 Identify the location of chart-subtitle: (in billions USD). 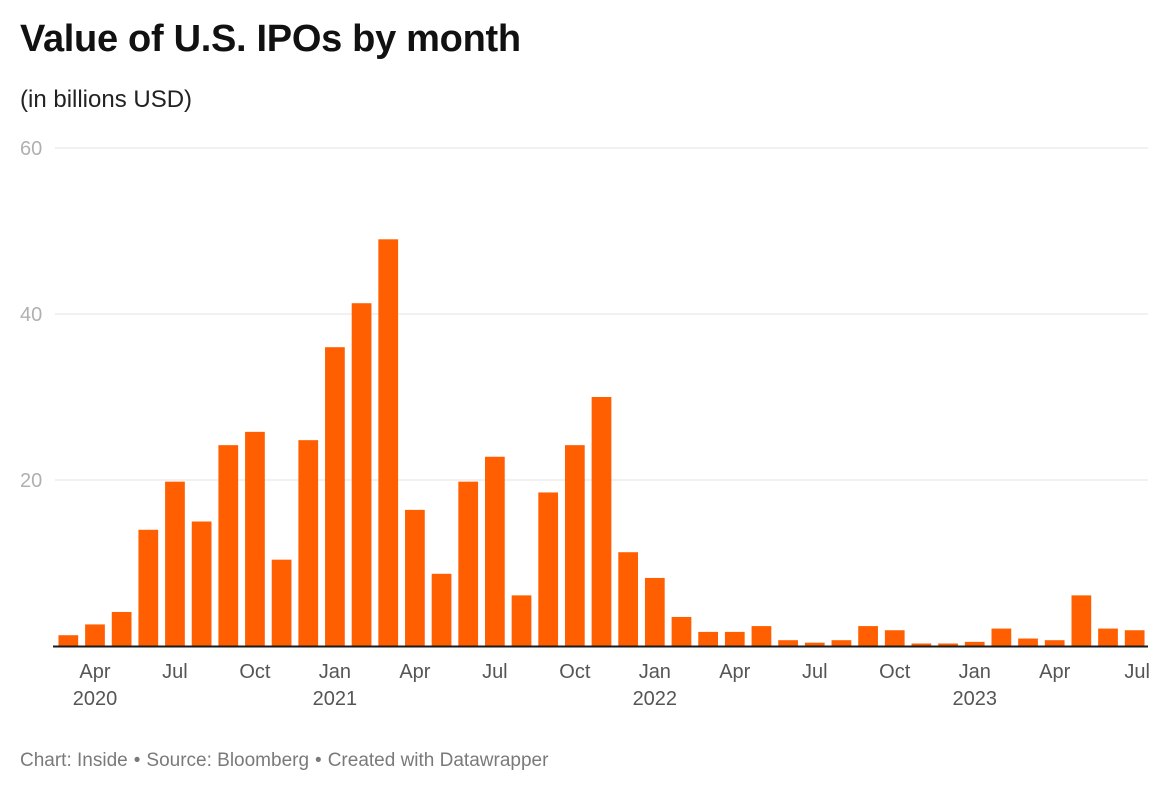
(106, 99).